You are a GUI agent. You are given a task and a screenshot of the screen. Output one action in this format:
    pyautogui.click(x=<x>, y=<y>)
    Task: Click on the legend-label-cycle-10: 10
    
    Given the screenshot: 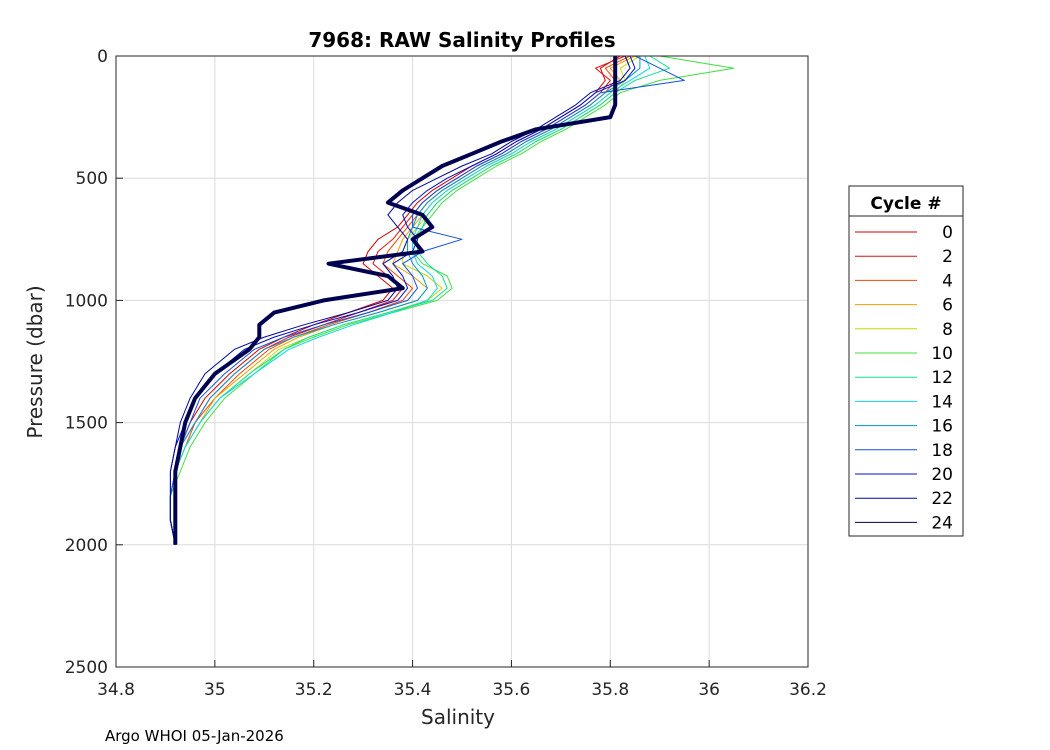 What is the action you would take?
    pyautogui.click(x=942, y=354)
    